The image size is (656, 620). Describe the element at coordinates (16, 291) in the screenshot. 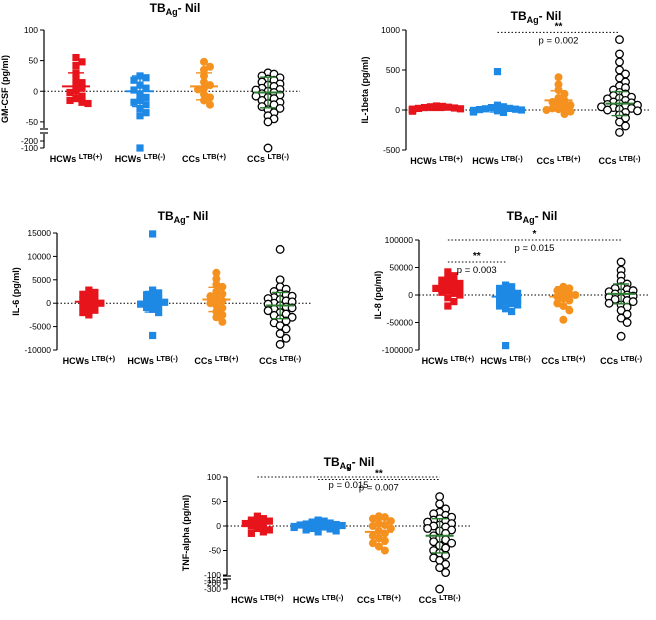

I see `y-axis-label: IL-6 (pg/ml)` at that location.